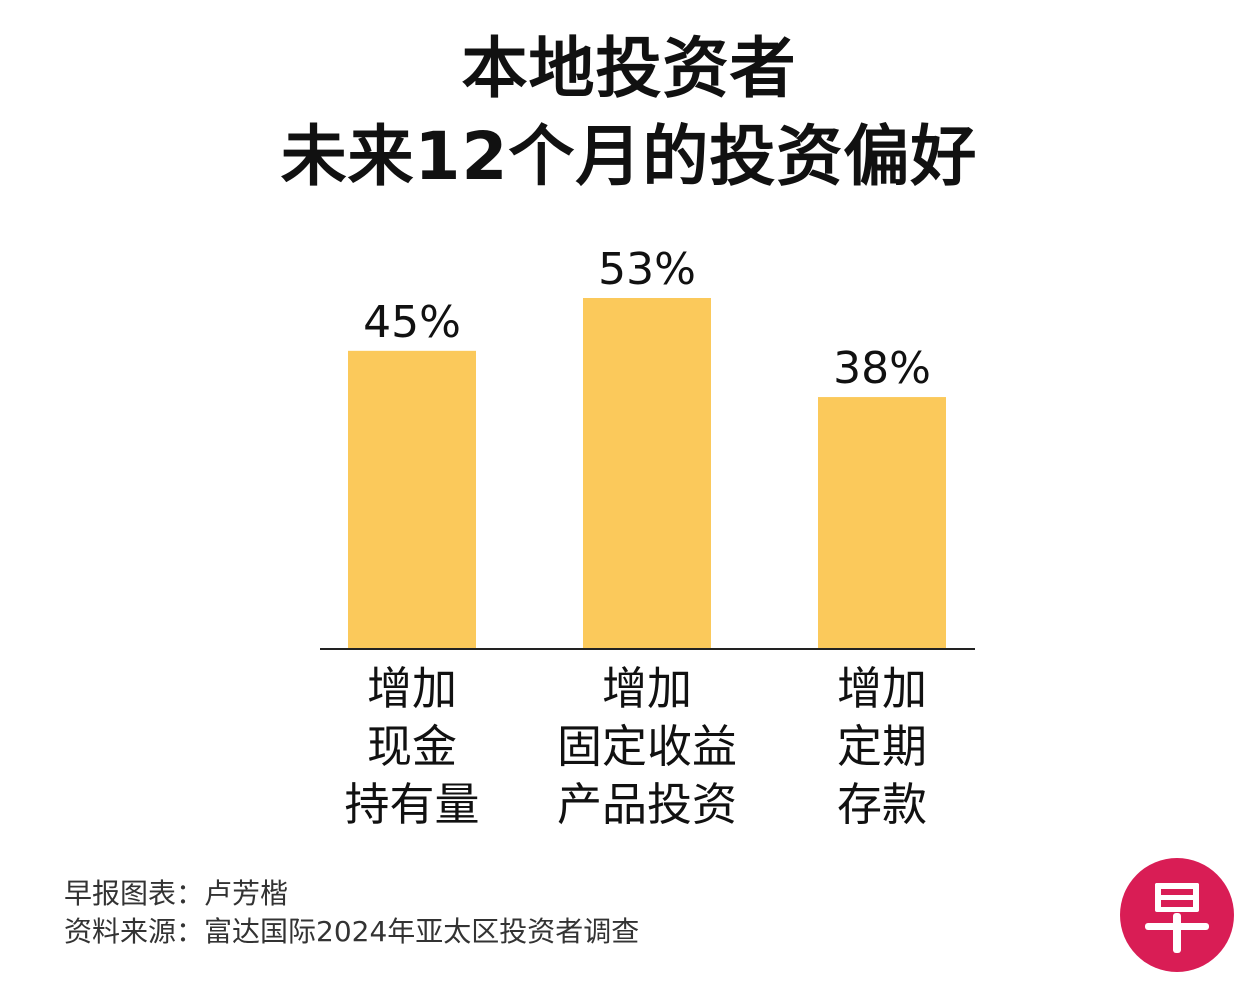 Image resolution: width=1258 pixels, height=1000 pixels. What do you see at coordinates (647, 269) in the screenshot?
I see `value-label-2: 53%` at bounding box center [647, 269].